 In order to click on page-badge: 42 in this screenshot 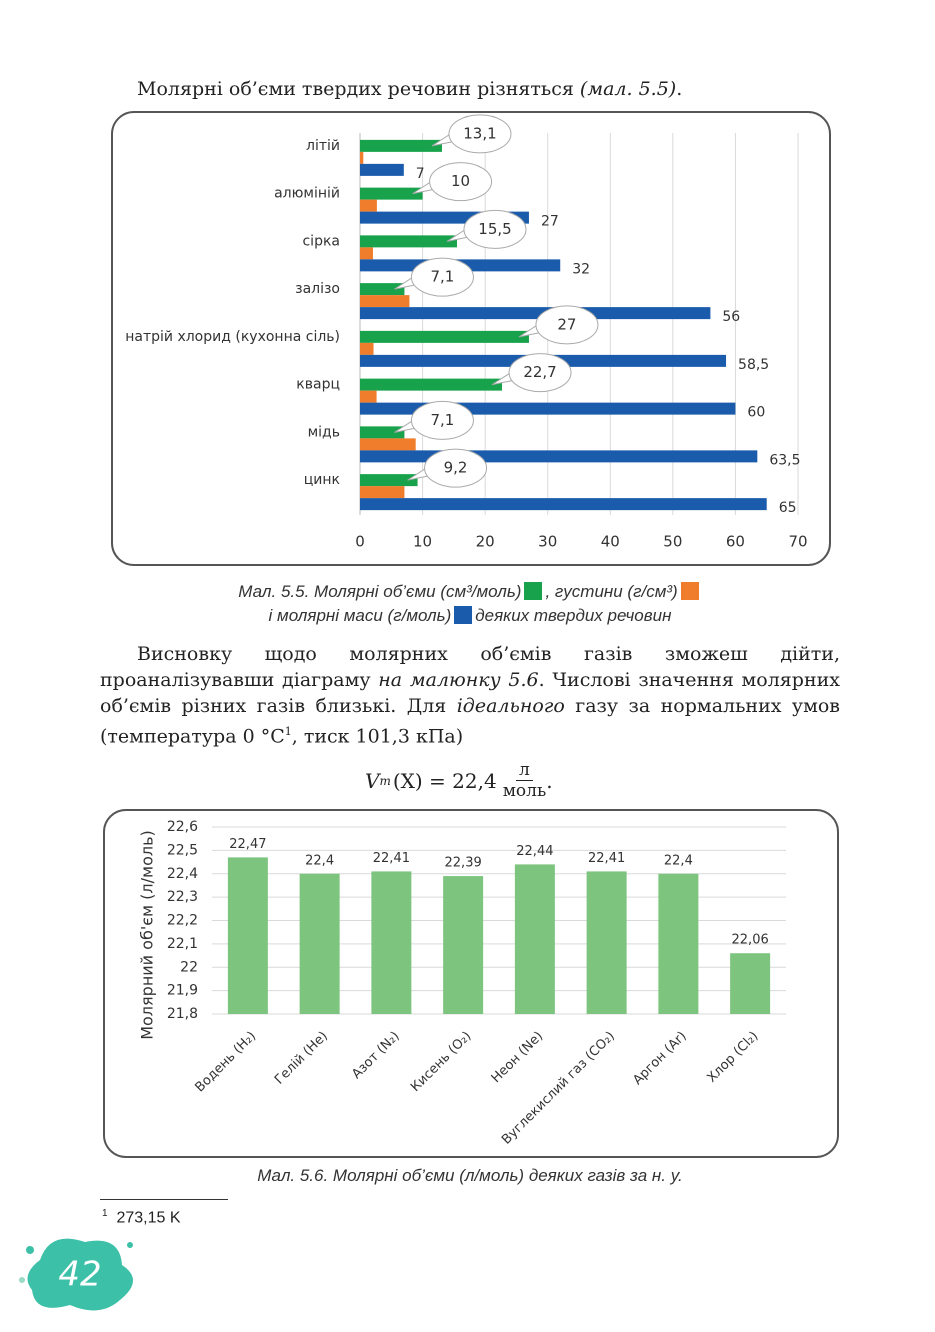, I will do `click(76, 1274)`.